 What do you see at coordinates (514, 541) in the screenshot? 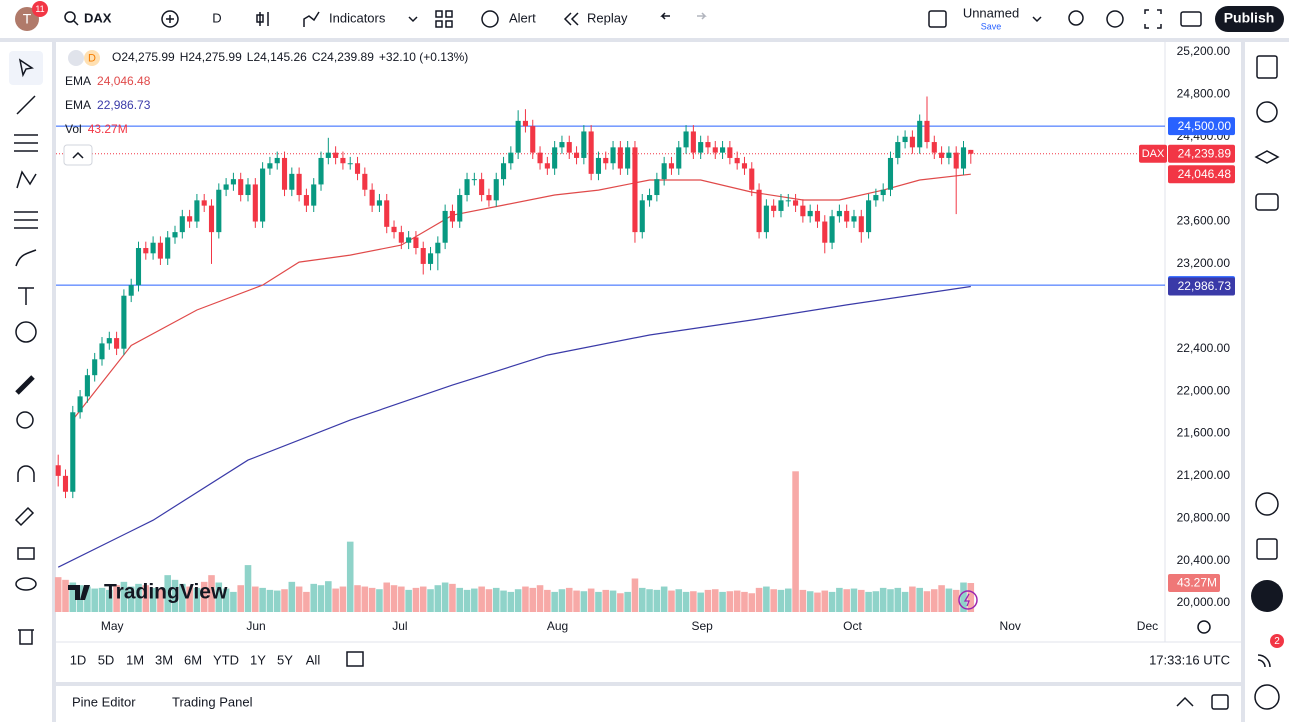
I see `volume-bars` at bounding box center [514, 541].